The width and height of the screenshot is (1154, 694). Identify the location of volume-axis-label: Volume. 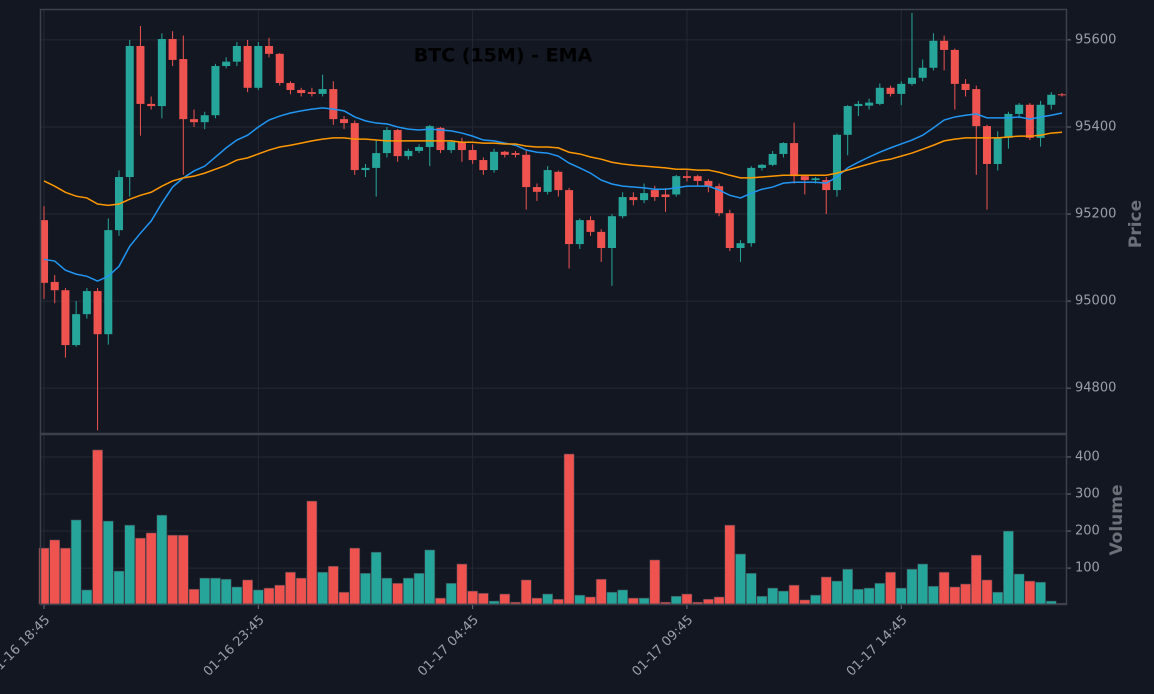
(1117, 519).